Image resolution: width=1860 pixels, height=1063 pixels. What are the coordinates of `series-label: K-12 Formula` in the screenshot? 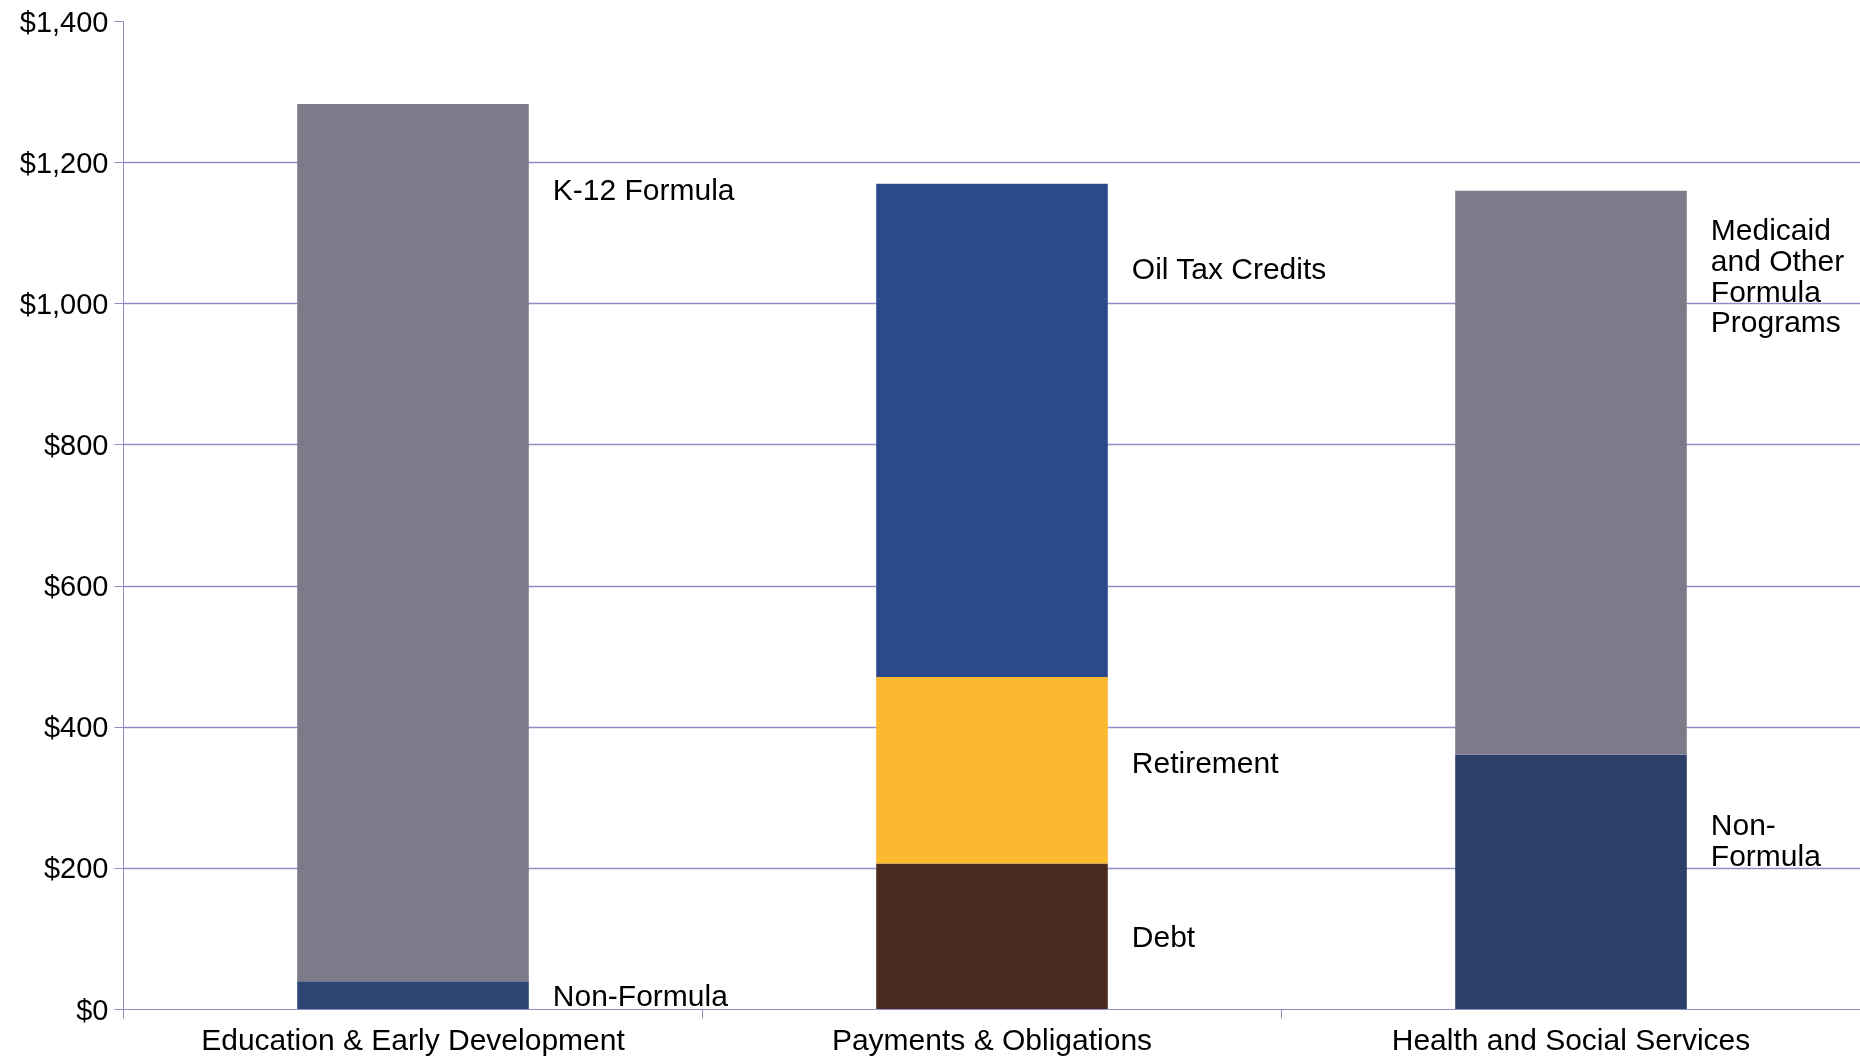 It's located at (643, 189).